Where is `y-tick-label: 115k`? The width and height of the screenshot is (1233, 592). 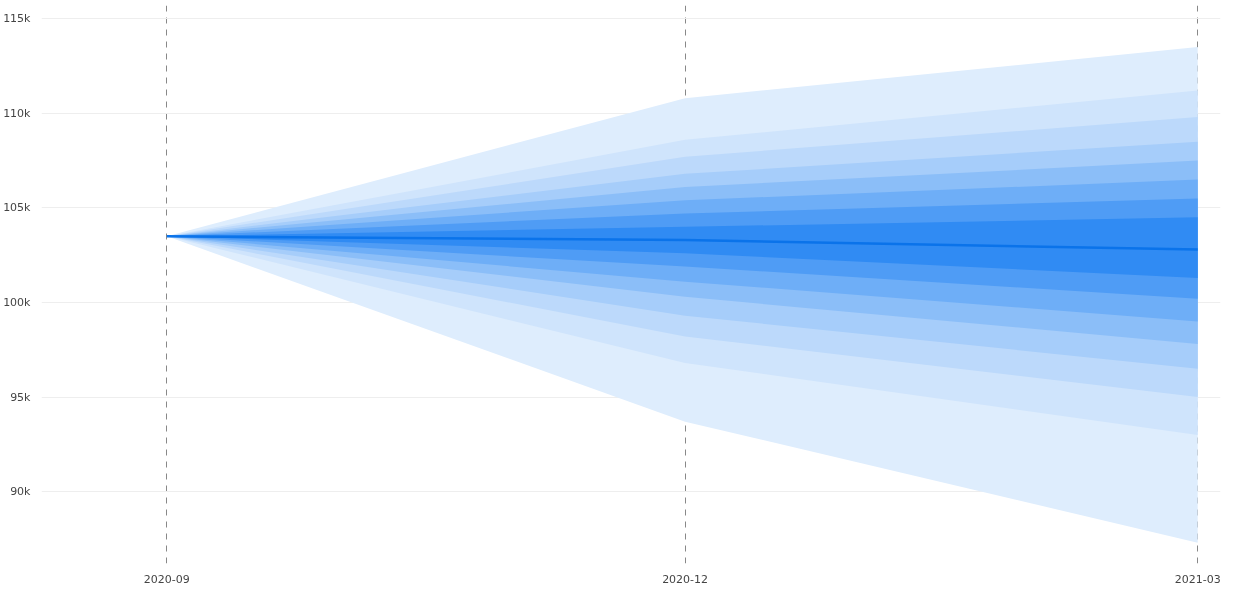 y-tick-label: 115k is located at coordinates (17, 19).